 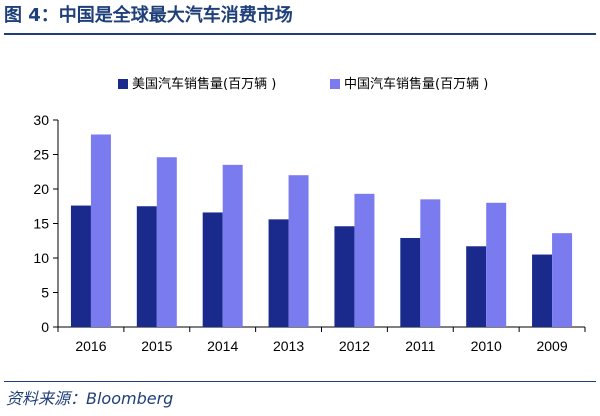 What do you see at coordinates (90, 346) in the screenshot?
I see `x-tick-label: 2016` at bounding box center [90, 346].